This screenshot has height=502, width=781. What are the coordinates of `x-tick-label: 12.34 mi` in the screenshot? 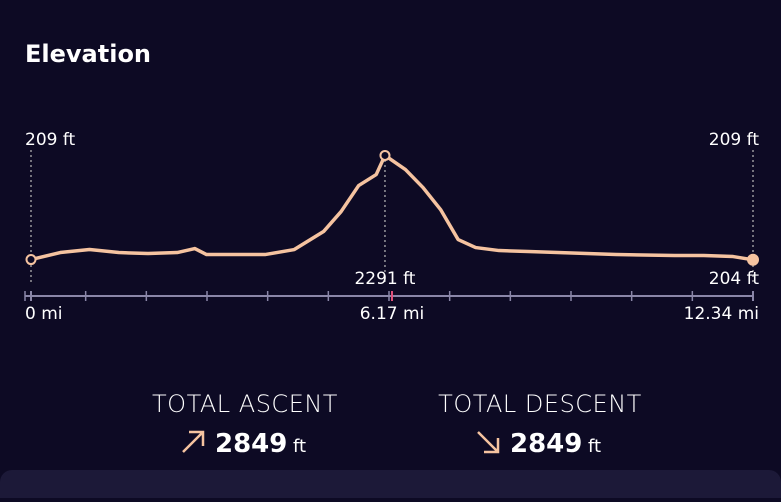 It's located at (721, 314).